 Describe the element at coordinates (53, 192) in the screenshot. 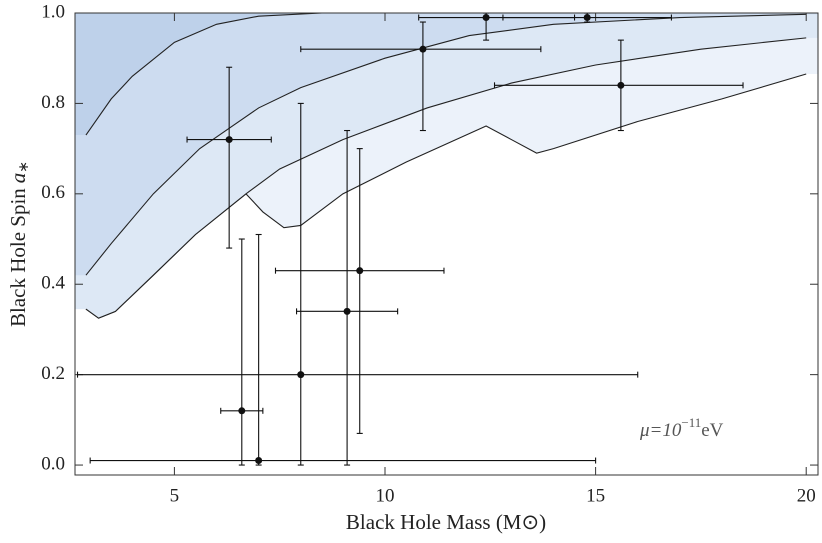

I see `y-tick-label: 0.6` at that location.